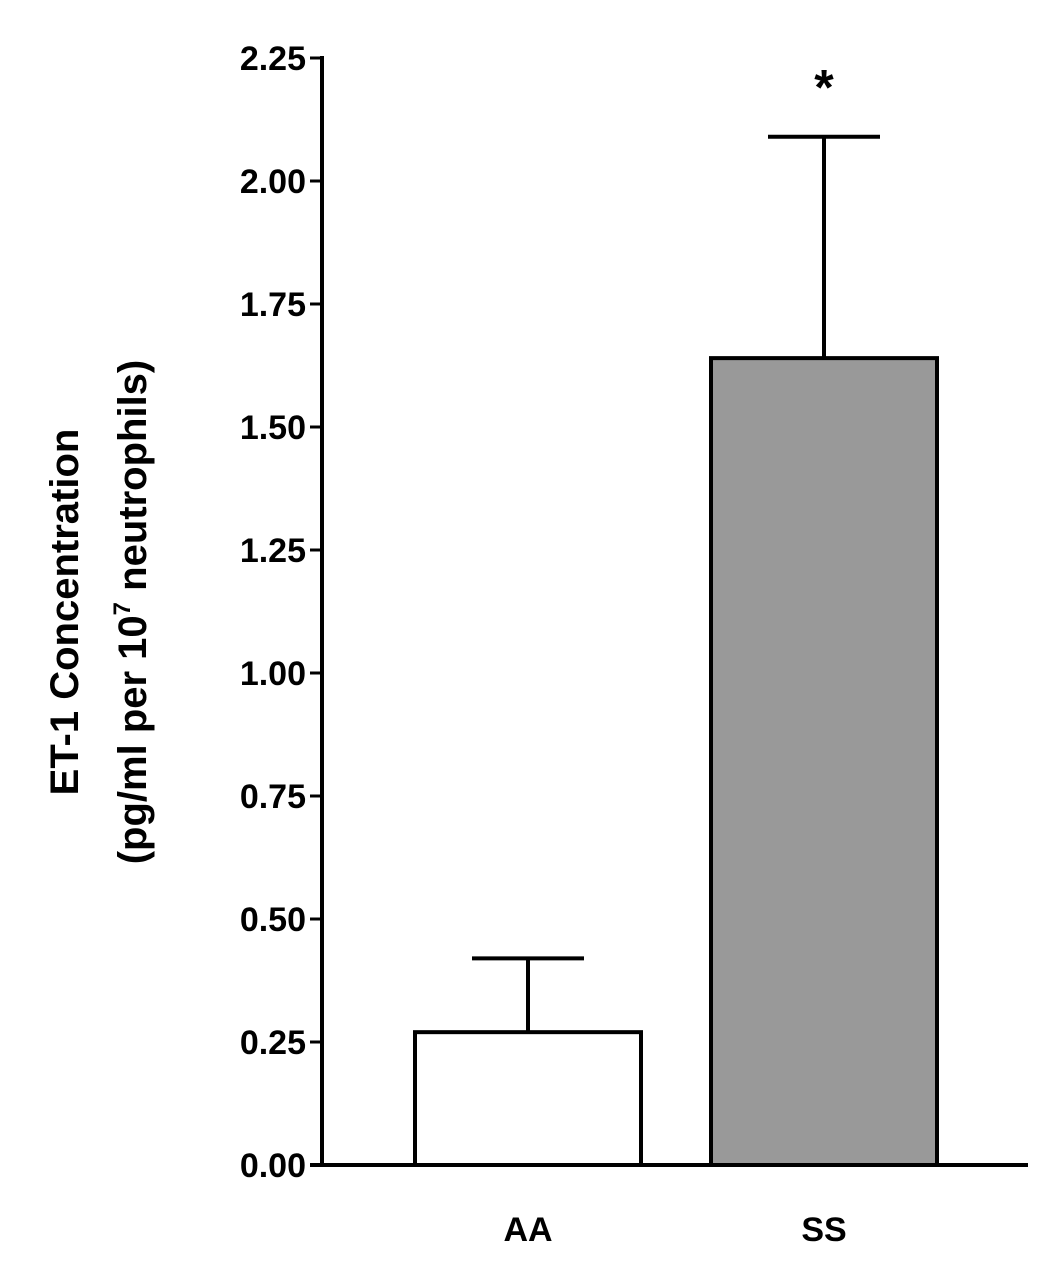  What do you see at coordinates (823, 1230) in the screenshot?
I see `x-tick-label: SS` at bounding box center [823, 1230].